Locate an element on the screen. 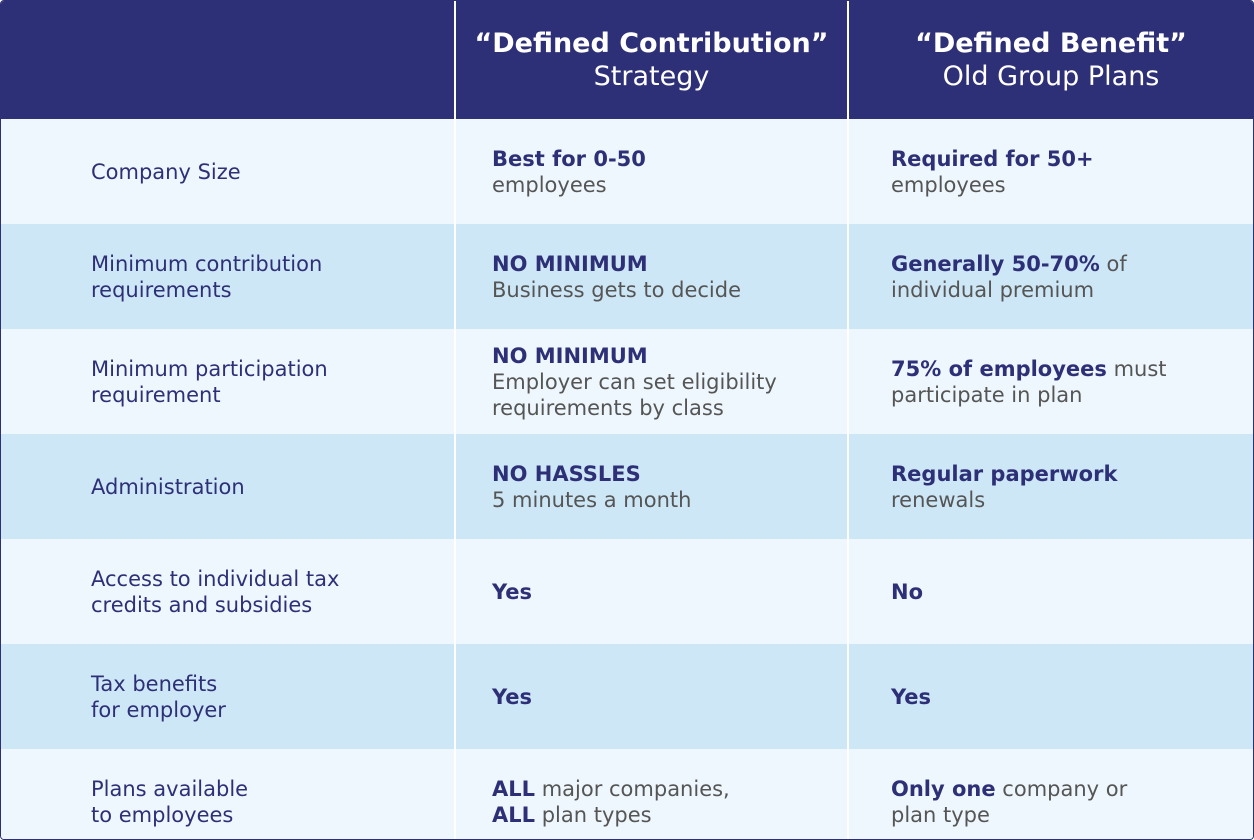  header-subtitle: Strategy is located at coordinates (651, 76).